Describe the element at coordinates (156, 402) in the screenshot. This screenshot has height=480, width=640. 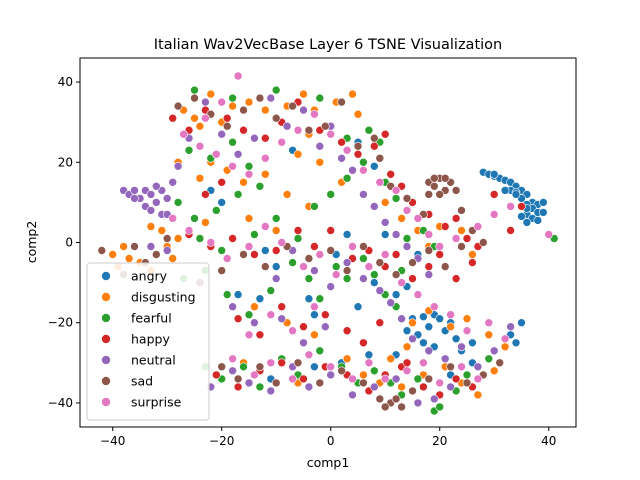
I see `legend-label-surprise: surprise` at that location.